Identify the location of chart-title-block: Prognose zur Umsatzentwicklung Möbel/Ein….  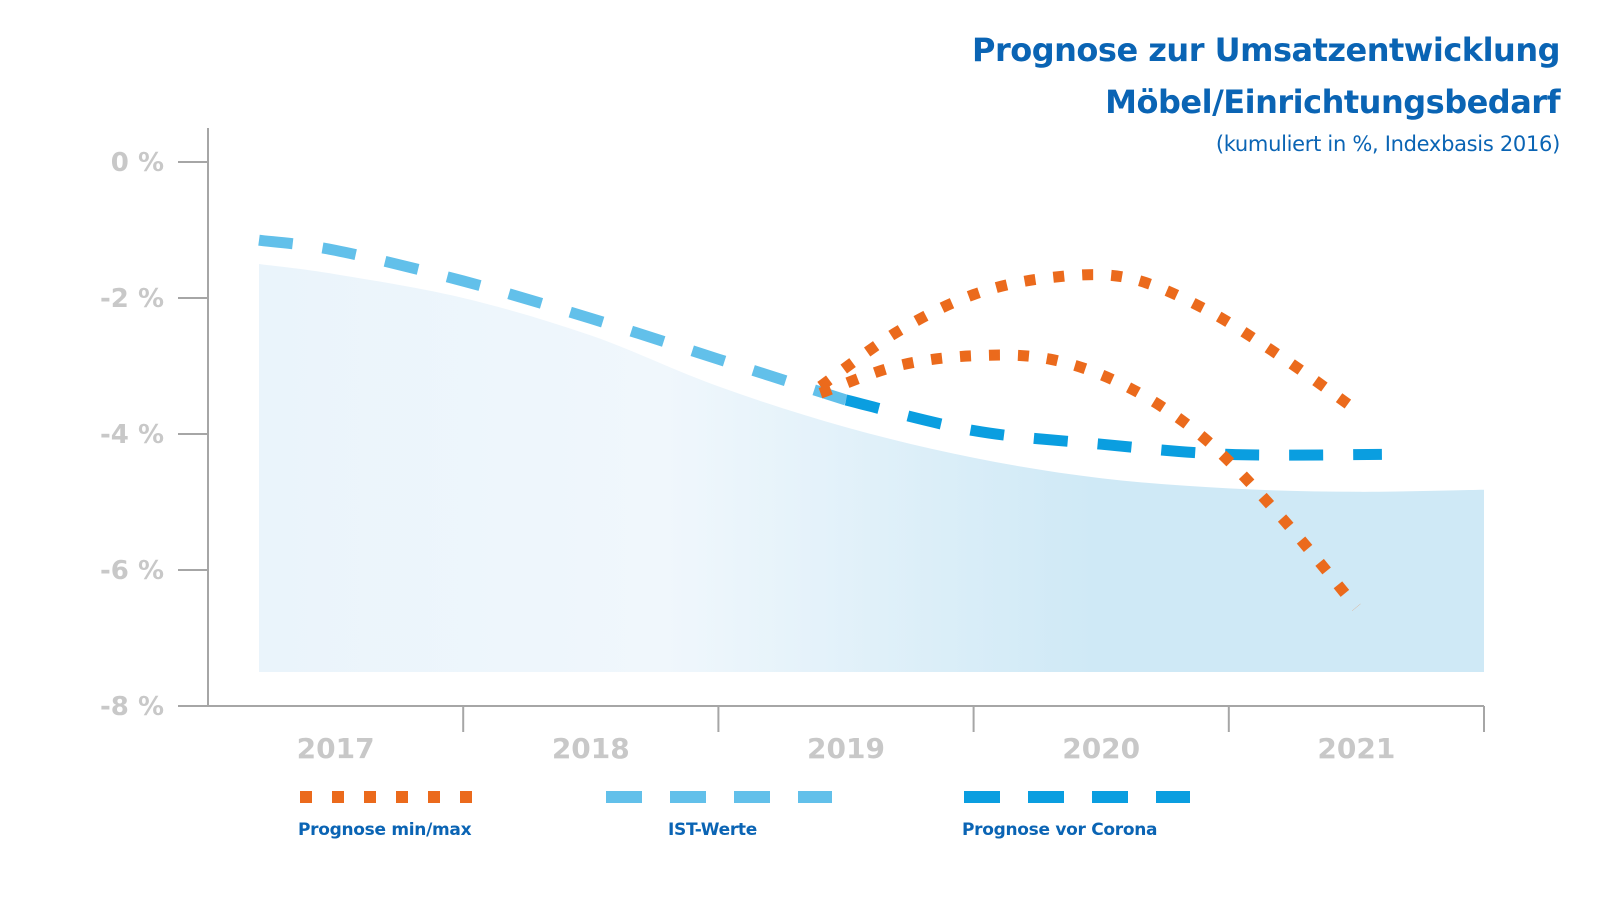
(1266, 92).